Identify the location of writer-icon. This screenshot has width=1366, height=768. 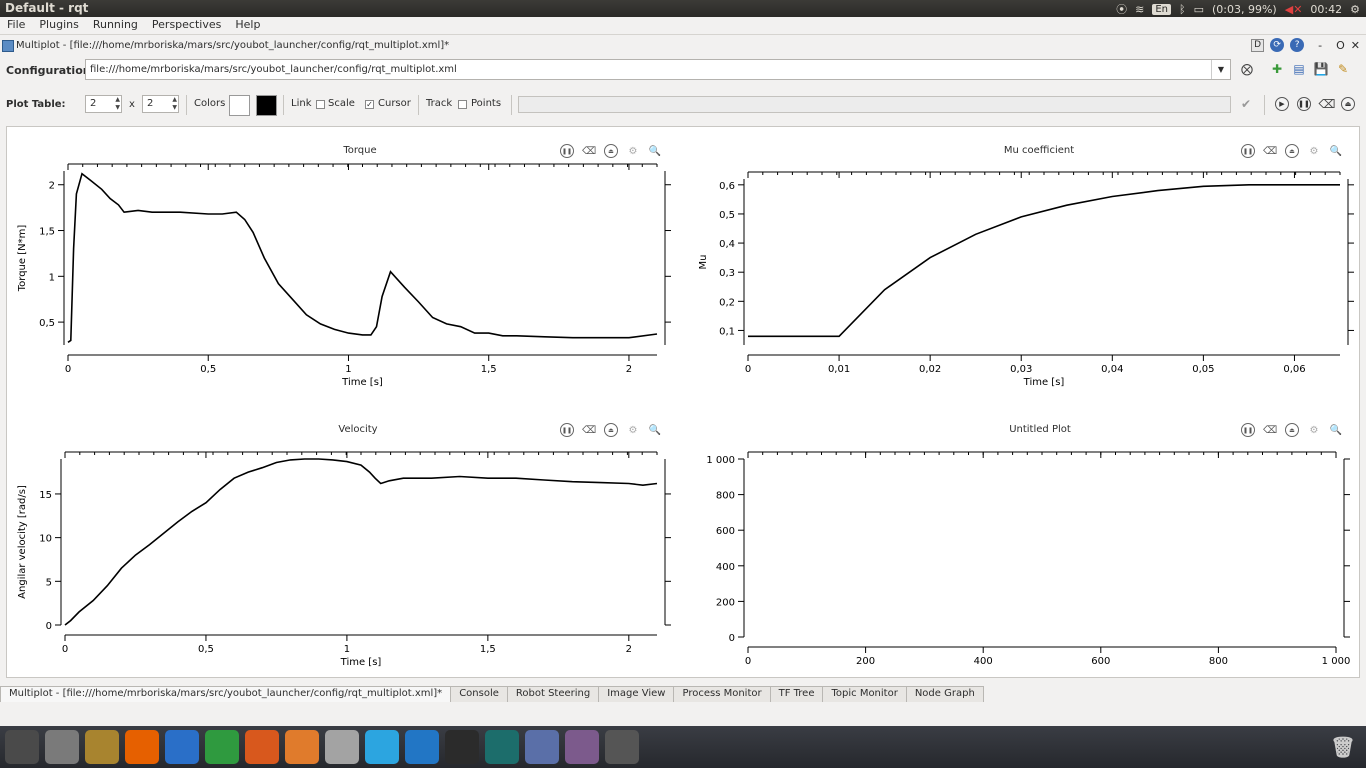
(182, 747).